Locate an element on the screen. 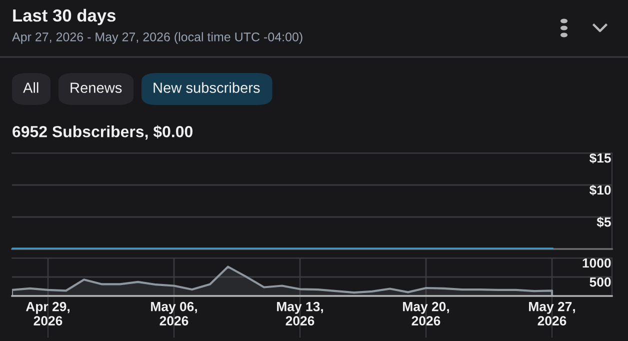 The height and width of the screenshot is (341, 628). x-tick-label: May 27, 2026 is located at coordinates (552, 314).